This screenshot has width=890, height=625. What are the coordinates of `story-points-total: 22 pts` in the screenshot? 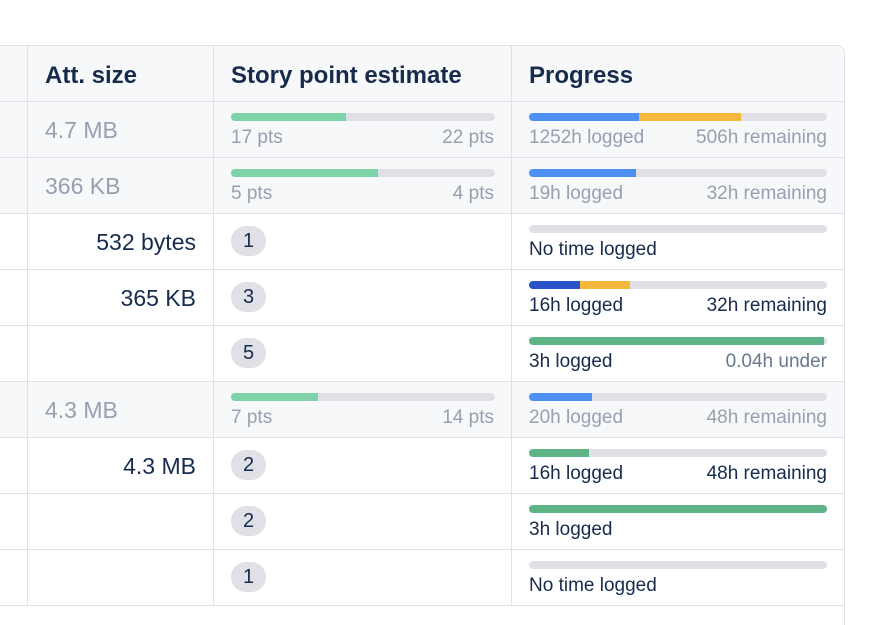 It's located at (468, 137).